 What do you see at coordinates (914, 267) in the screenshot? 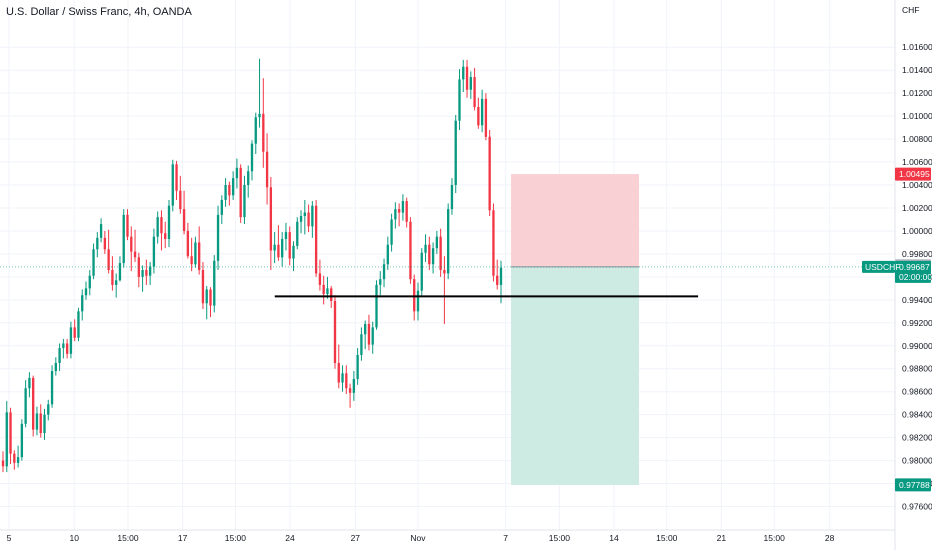
I see `last-price-badge: 0.99687` at bounding box center [914, 267].